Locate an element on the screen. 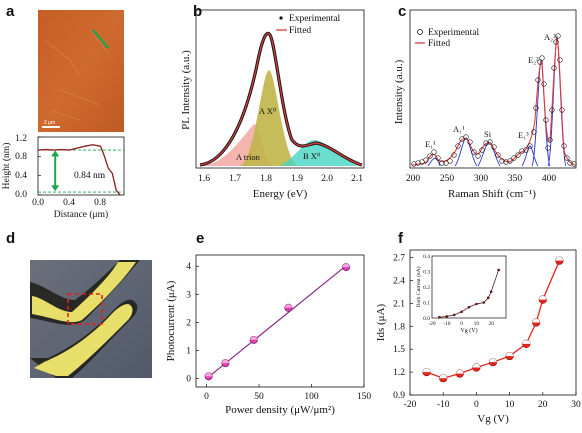 The image size is (582, 433). f-ytick-label: 0.9 is located at coordinates (399, 396).